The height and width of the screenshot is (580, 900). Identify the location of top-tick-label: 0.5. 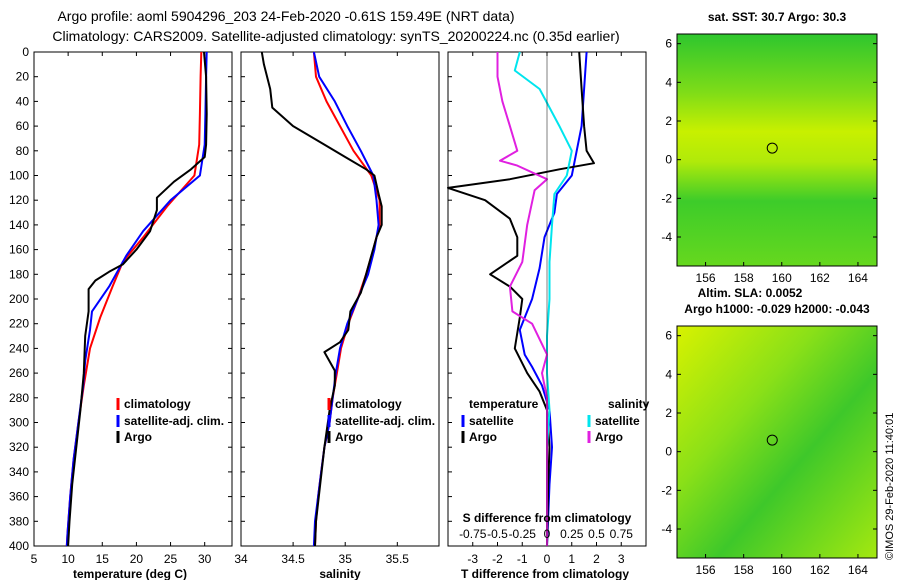
(596, 534).